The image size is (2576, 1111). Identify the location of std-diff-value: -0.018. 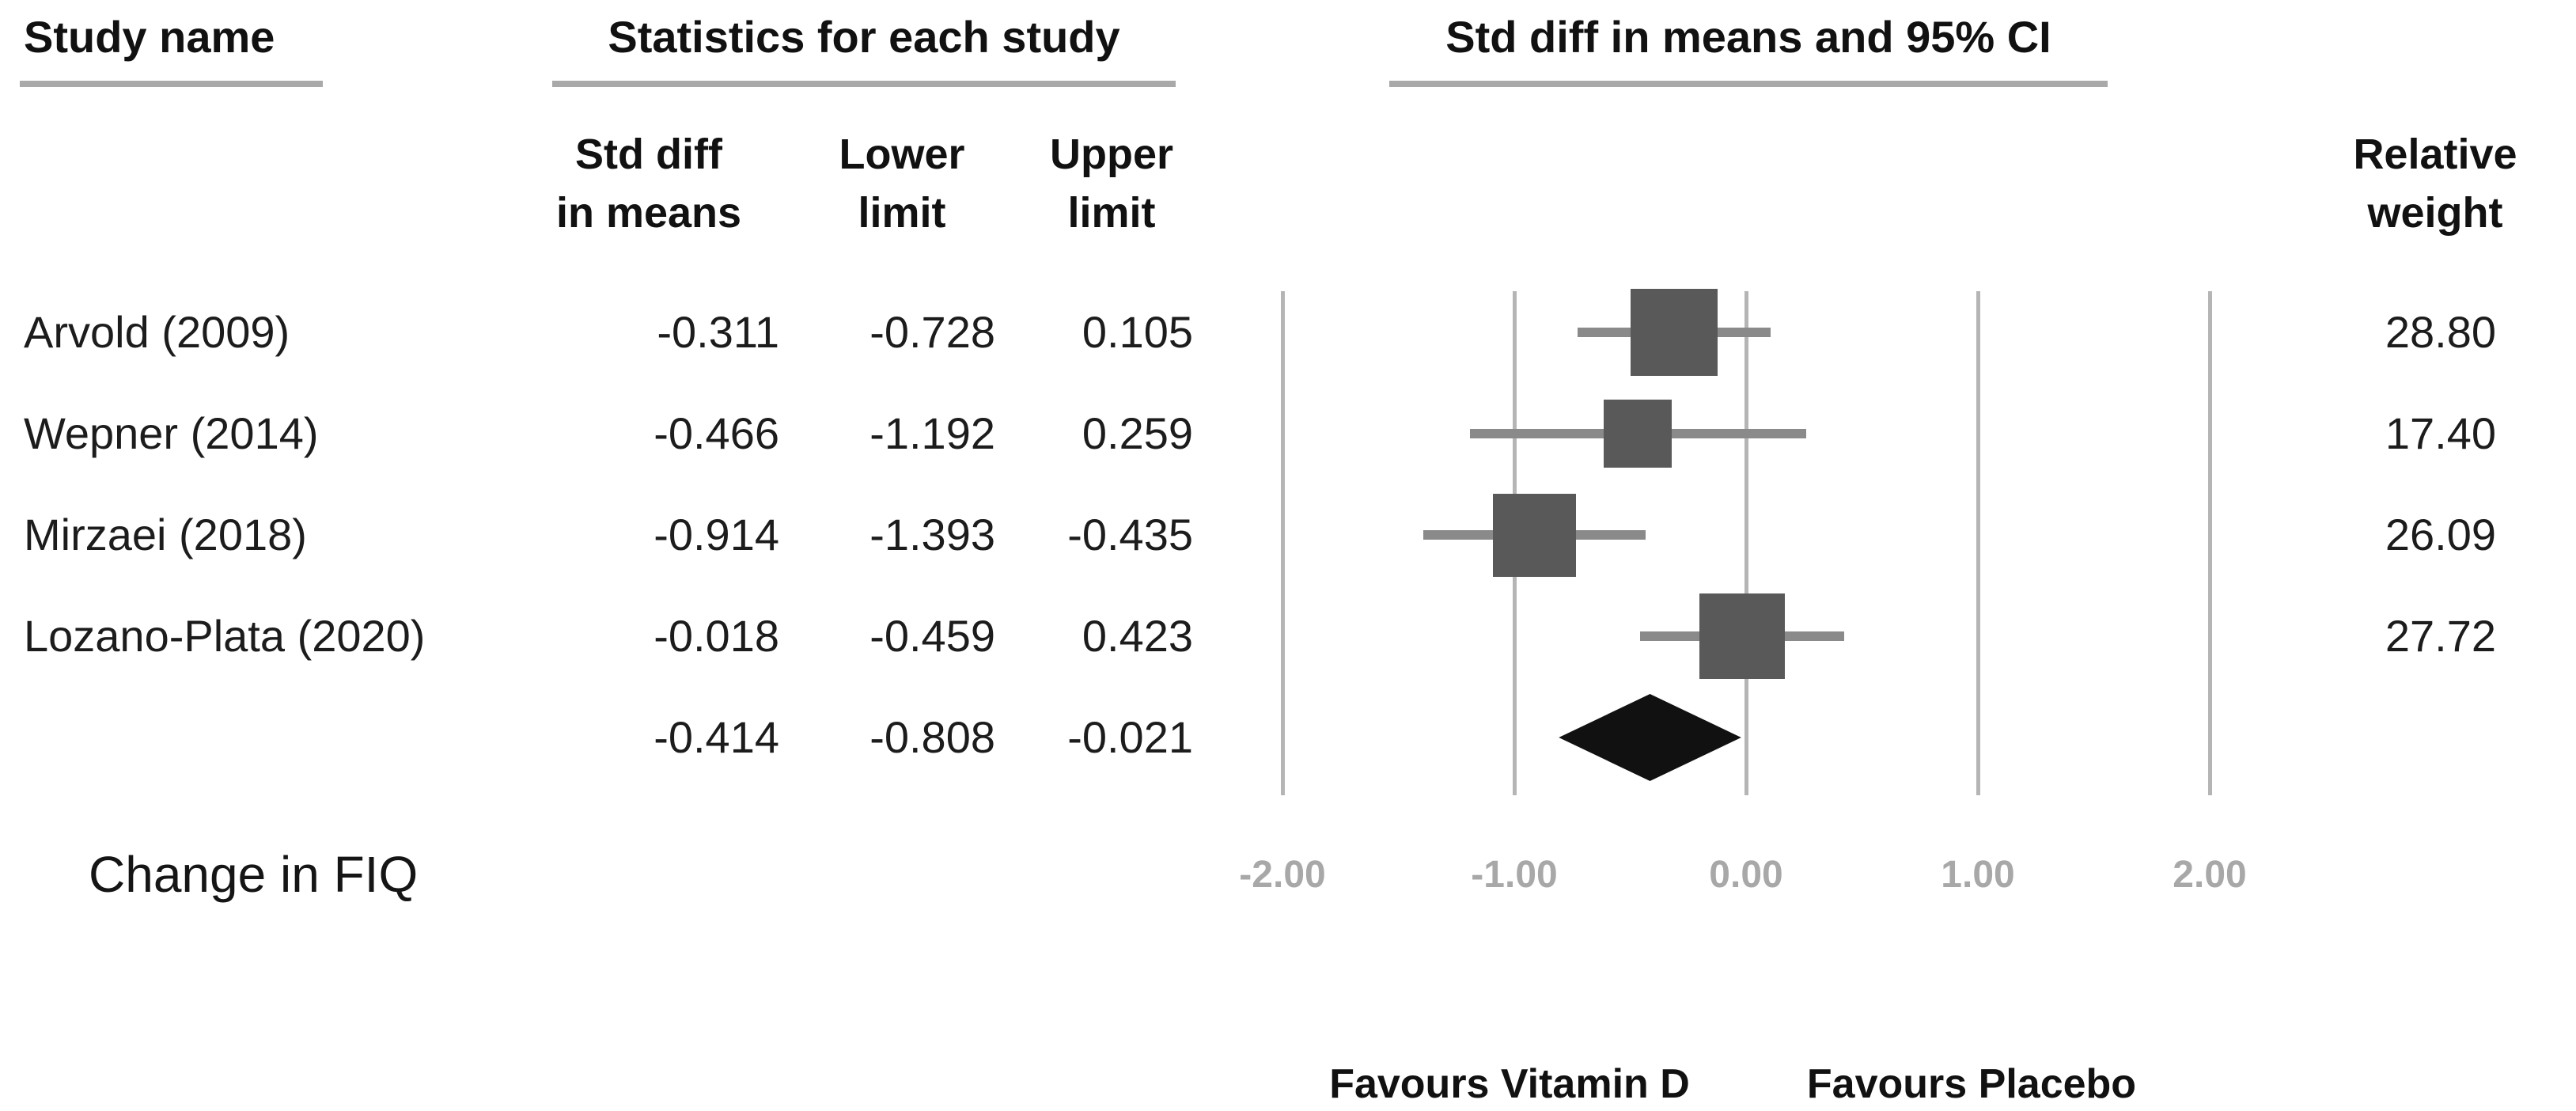
(716, 636).